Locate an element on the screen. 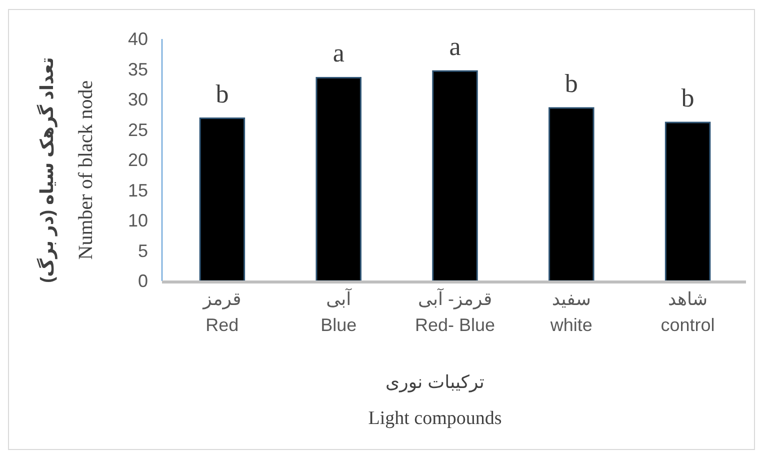  y-tick-label: 40 is located at coordinates (138, 39).